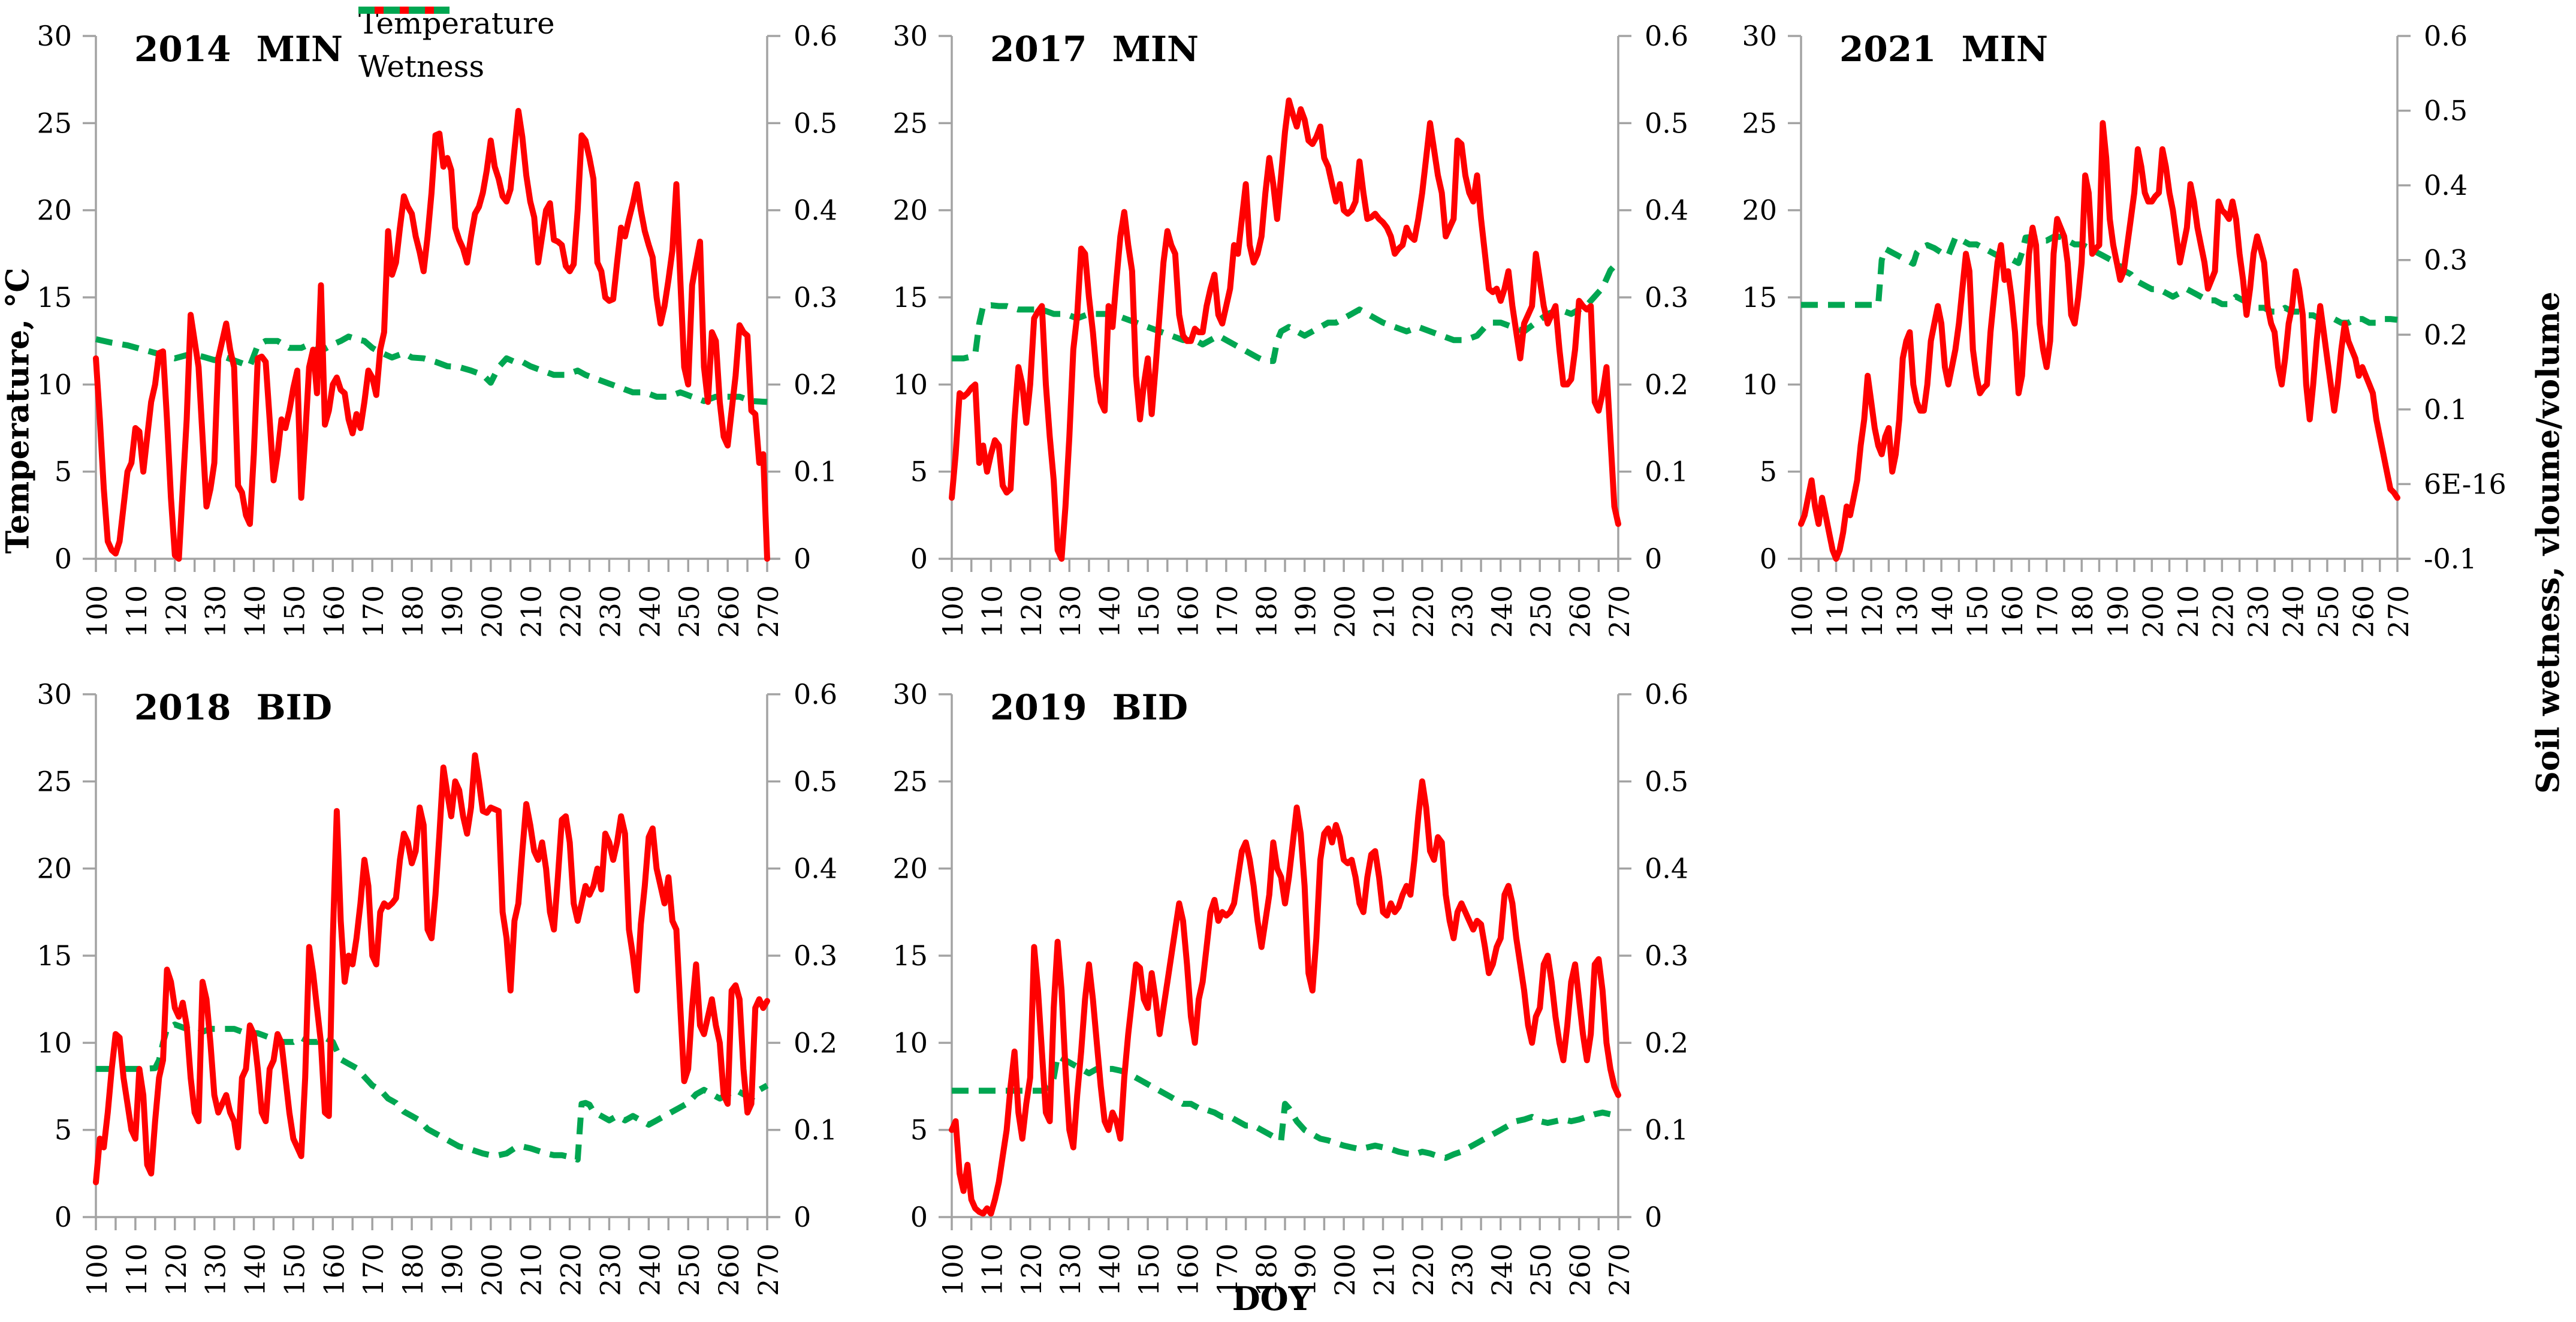 The image size is (2576, 1322). Describe the element at coordinates (816, 472) in the screenshot. I see `y-right-tick-label: 0.1` at that location.